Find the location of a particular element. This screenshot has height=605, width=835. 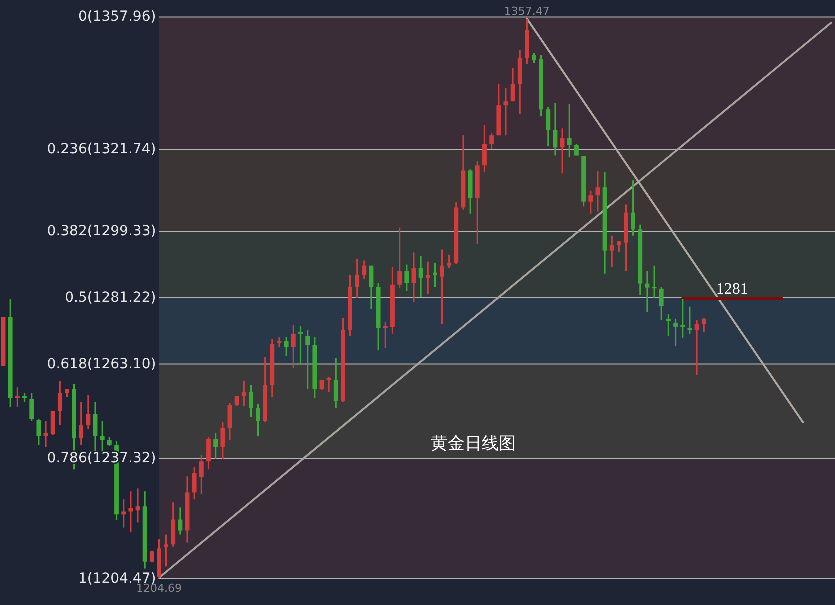

ref-line-label: 0.236(1321.74) is located at coordinates (101, 150).